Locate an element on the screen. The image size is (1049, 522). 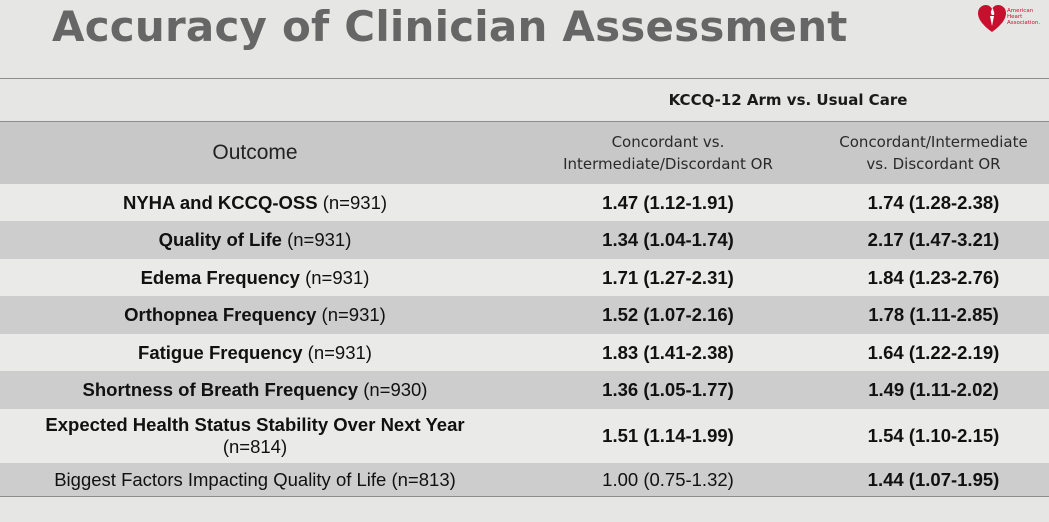
or1-cell: 1.83 (1.41-2.38) is located at coordinates (668, 352).